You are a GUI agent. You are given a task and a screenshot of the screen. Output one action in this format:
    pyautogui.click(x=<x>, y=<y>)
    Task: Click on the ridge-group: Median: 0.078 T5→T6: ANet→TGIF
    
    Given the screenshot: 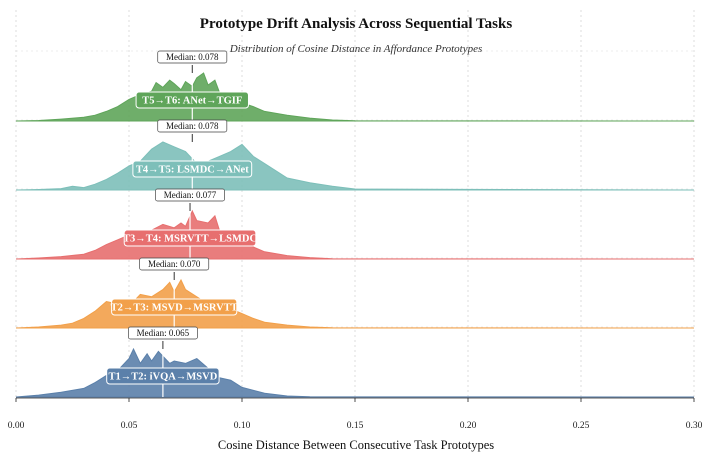 What is the action you would take?
    pyautogui.click(x=355, y=86)
    